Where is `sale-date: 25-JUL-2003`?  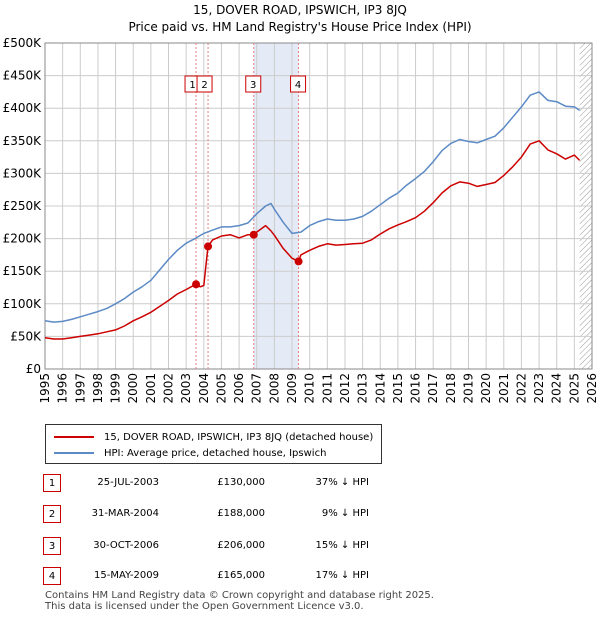
sale-date: 25-JUL-2003 is located at coordinates (128, 482).